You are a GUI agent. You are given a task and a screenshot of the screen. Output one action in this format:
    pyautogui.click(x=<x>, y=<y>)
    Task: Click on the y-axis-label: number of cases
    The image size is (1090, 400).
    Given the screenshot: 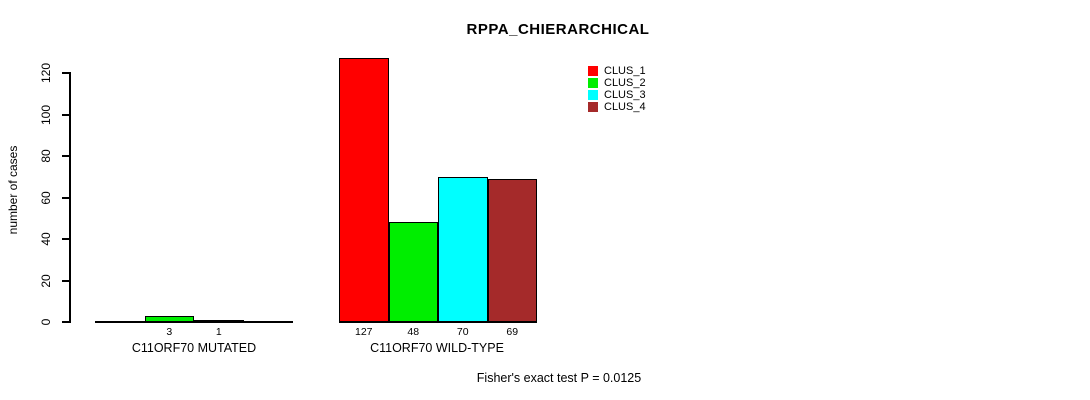 What is the action you would take?
    pyautogui.click(x=13, y=190)
    